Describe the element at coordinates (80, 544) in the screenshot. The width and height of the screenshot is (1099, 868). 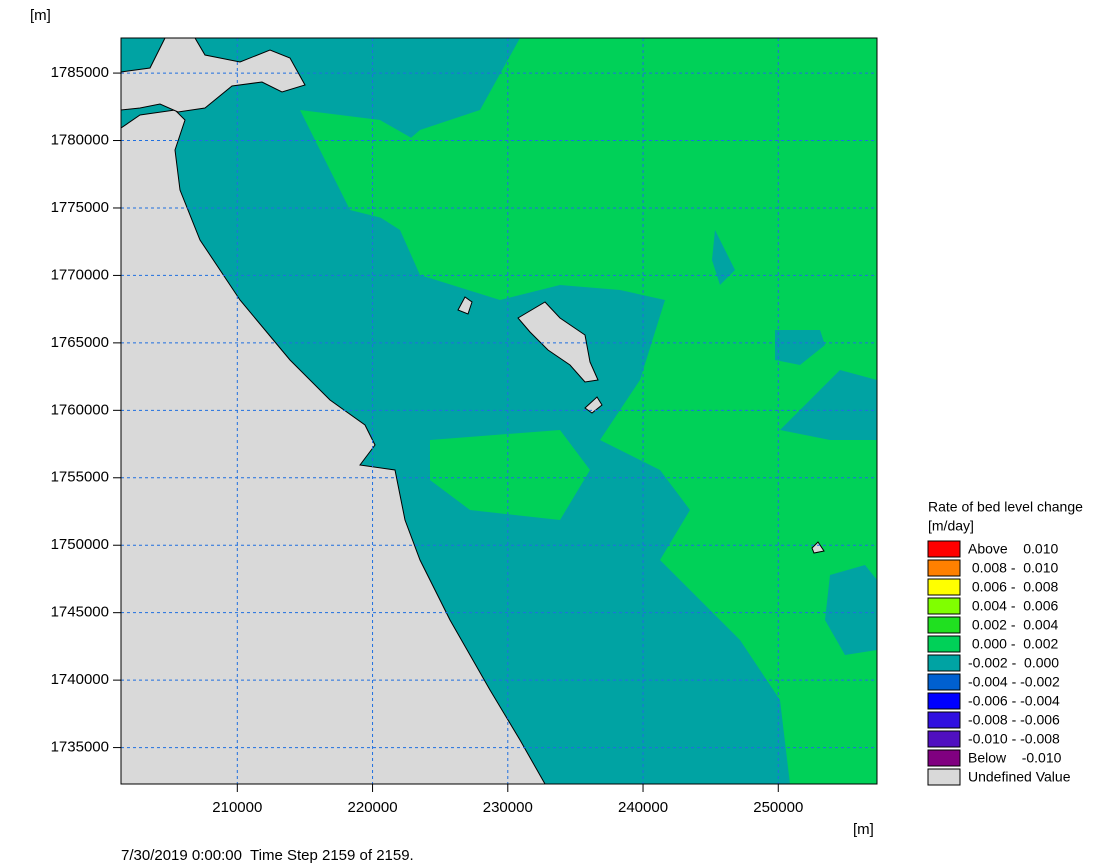
I see `y-tick-label: 1750000` at that location.